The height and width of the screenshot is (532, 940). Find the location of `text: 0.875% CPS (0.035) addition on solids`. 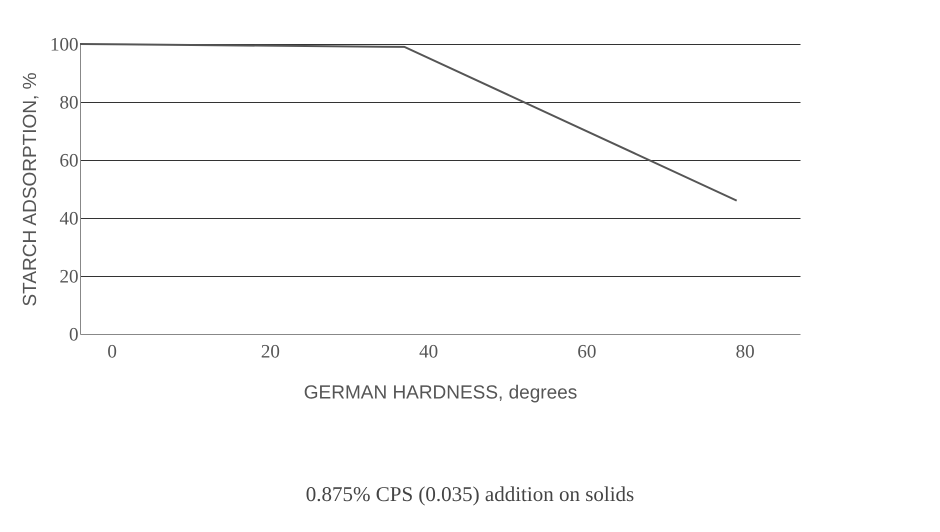

text: 0.875% CPS (0.035) addition on solids is located at coordinates (470, 494).